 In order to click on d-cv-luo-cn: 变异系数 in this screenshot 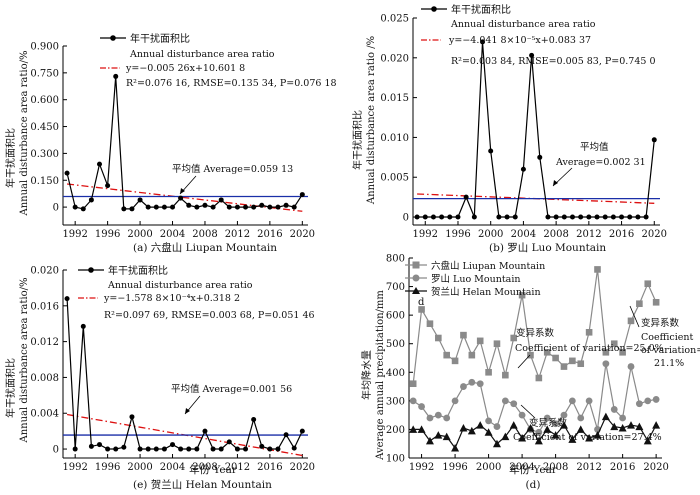, I will do `click(535, 333)`.